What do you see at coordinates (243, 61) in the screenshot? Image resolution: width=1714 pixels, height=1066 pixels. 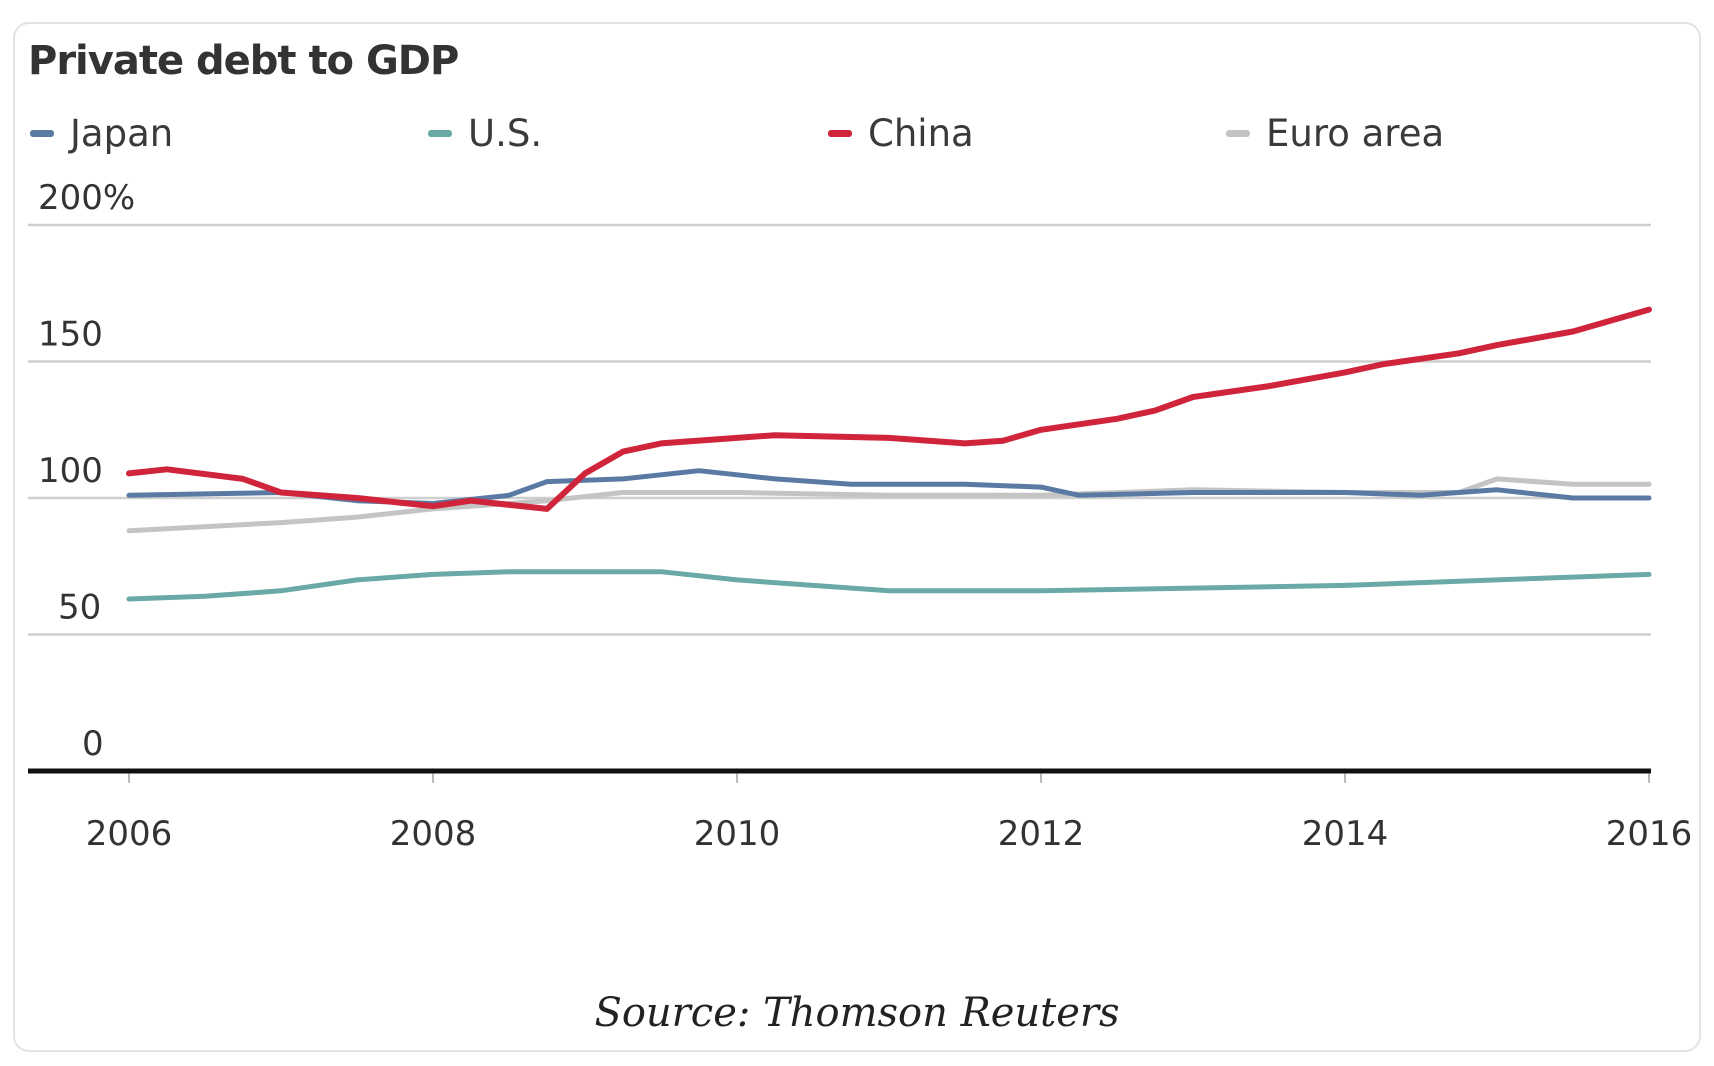 I see `chart-title: Private debt to GDP` at bounding box center [243, 61].